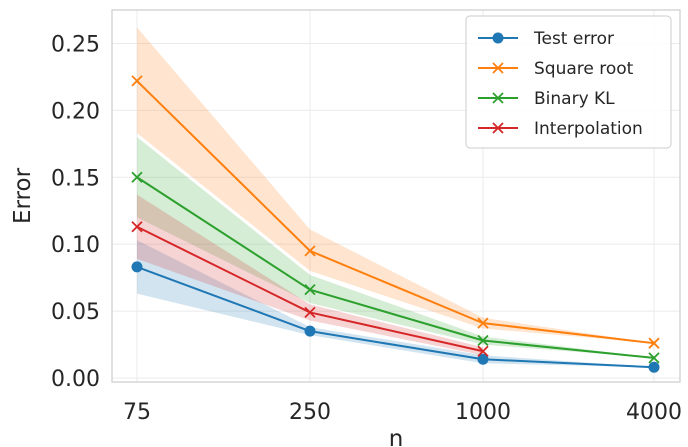 This screenshot has height=447, width=688. I want to click on y-tick-label: 0.05, so click(75, 312).